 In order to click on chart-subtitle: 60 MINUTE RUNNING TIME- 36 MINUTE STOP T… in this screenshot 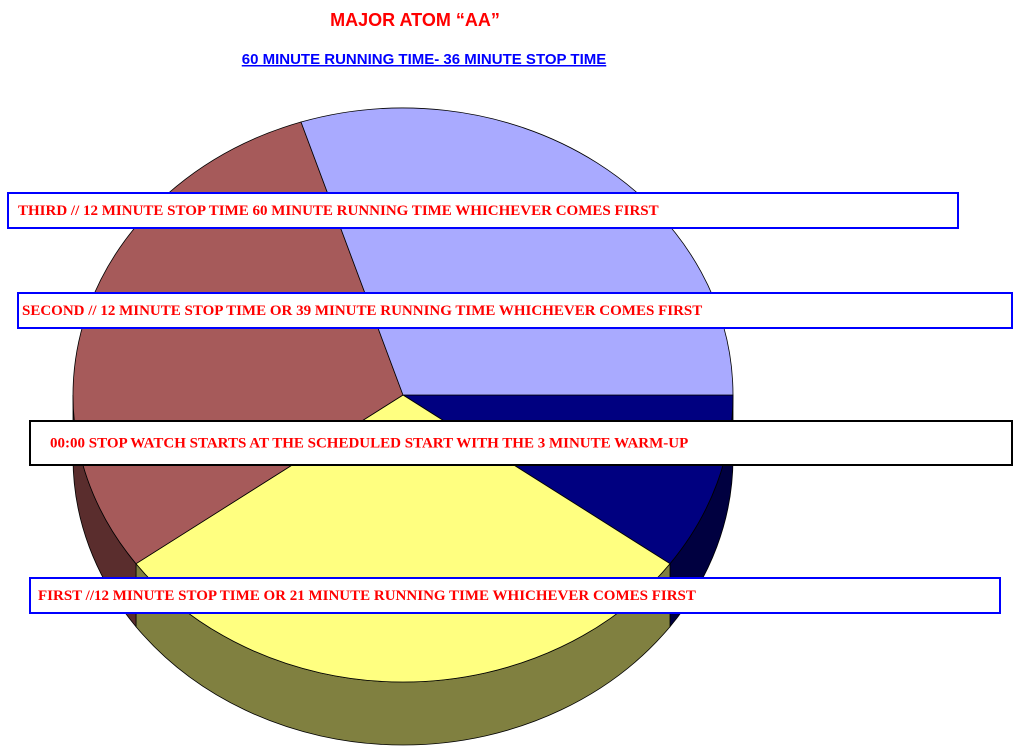, I will do `click(424, 59)`.